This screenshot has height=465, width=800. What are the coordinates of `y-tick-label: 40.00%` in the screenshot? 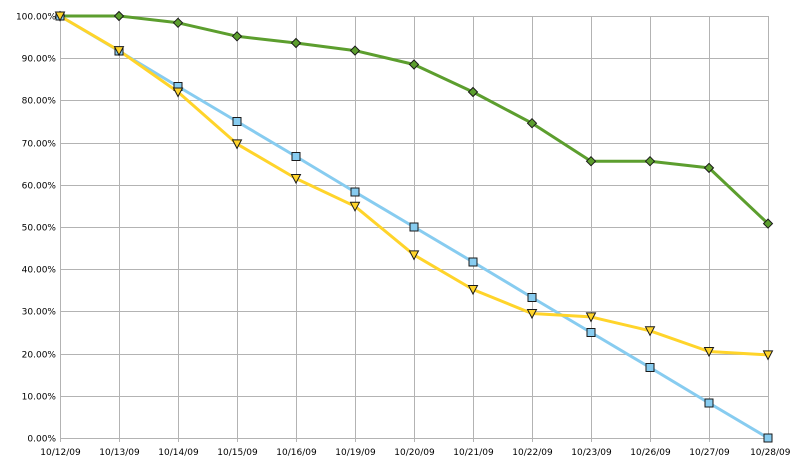 It's located at (39, 271).